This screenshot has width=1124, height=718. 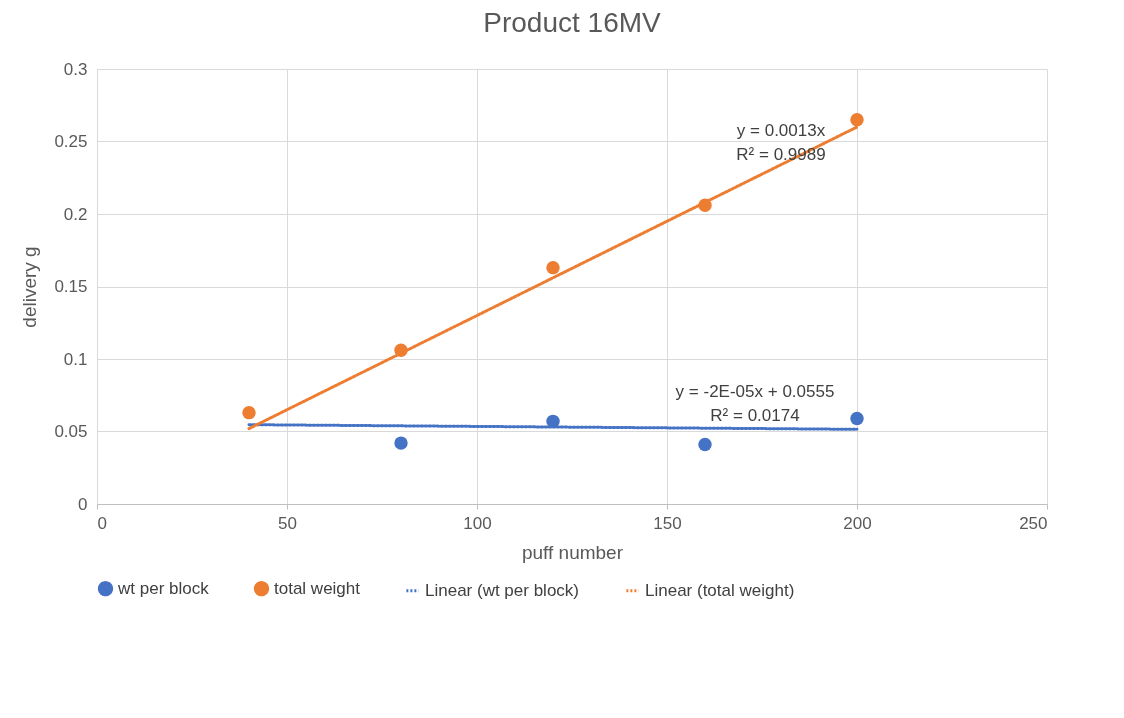 What do you see at coordinates (75, 69) in the screenshot?
I see `y-tick-label: 0.3` at bounding box center [75, 69].